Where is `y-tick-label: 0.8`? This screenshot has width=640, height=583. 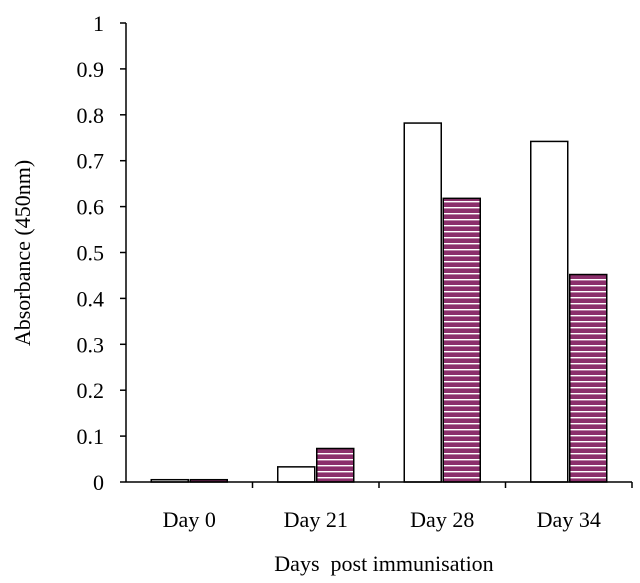
y-tick-label: 0.8 is located at coordinates (91, 115).